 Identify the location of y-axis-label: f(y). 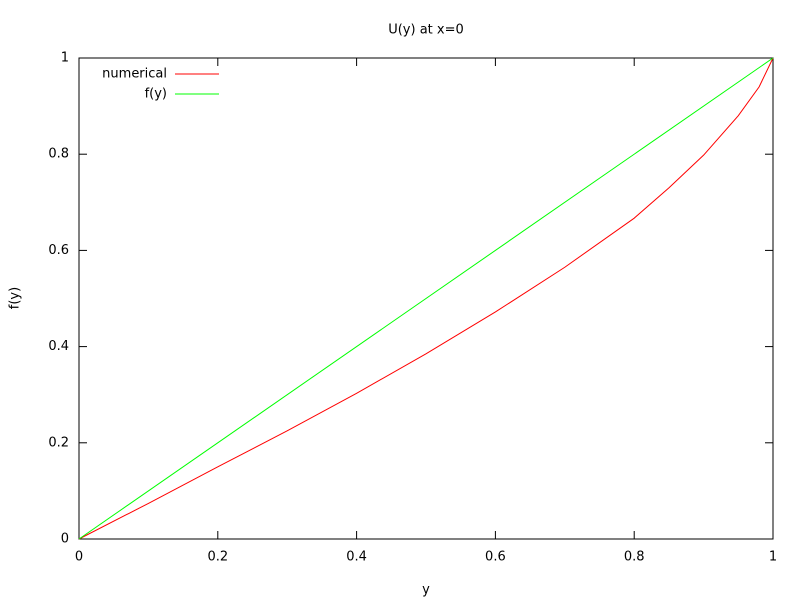
(15, 298).